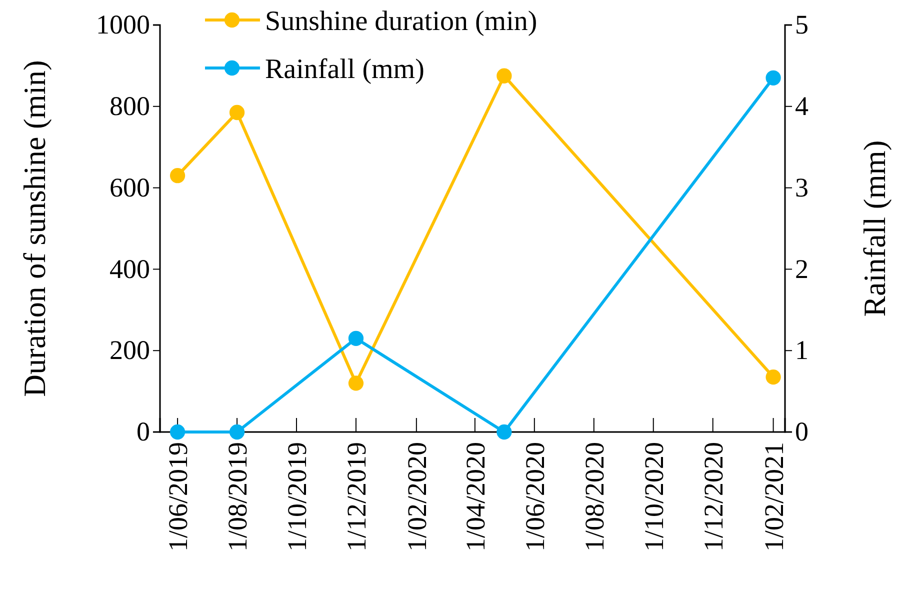 This screenshot has width=905, height=605. What do you see at coordinates (801, 187) in the screenshot?
I see `y2-tick-label: 3` at bounding box center [801, 187].